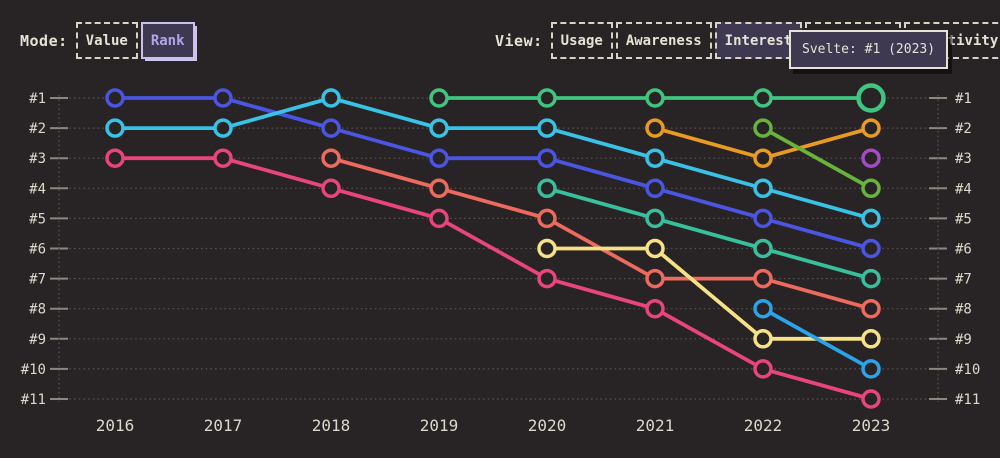 The width and height of the screenshot is (1000, 458). What do you see at coordinates (519, 40) in the screenshot?
I see `view-label: View:` at bounding box center [519, 40].